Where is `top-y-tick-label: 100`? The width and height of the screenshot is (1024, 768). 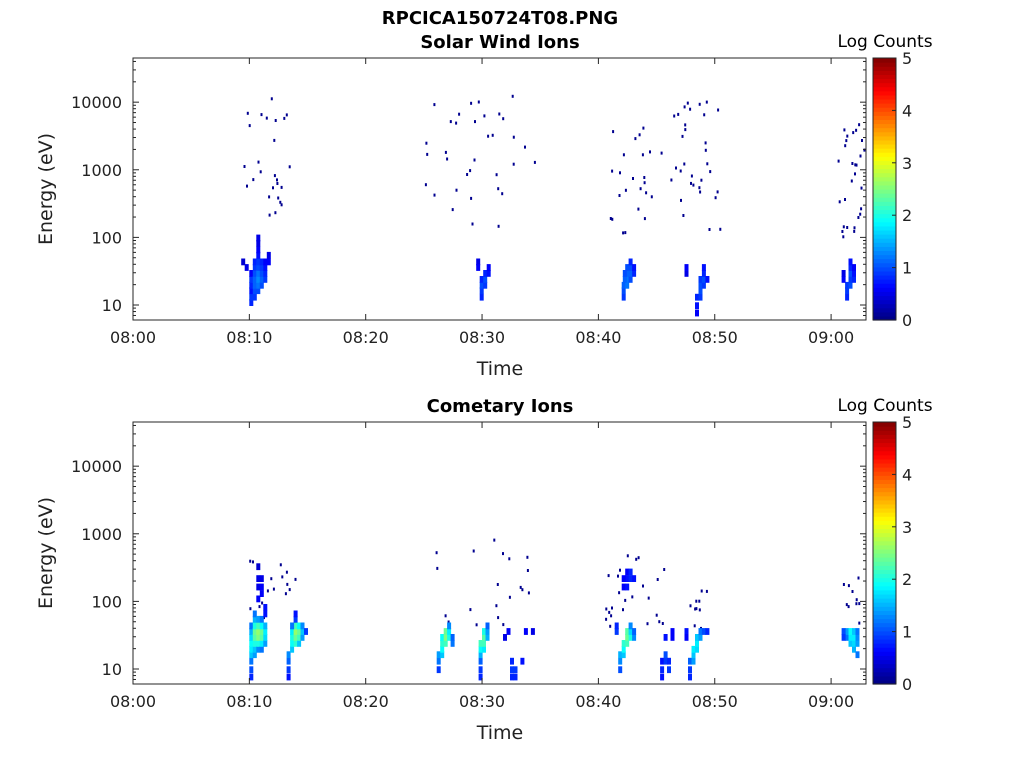 top-y-tick-label: 100 is located at coordinates (106, 237).